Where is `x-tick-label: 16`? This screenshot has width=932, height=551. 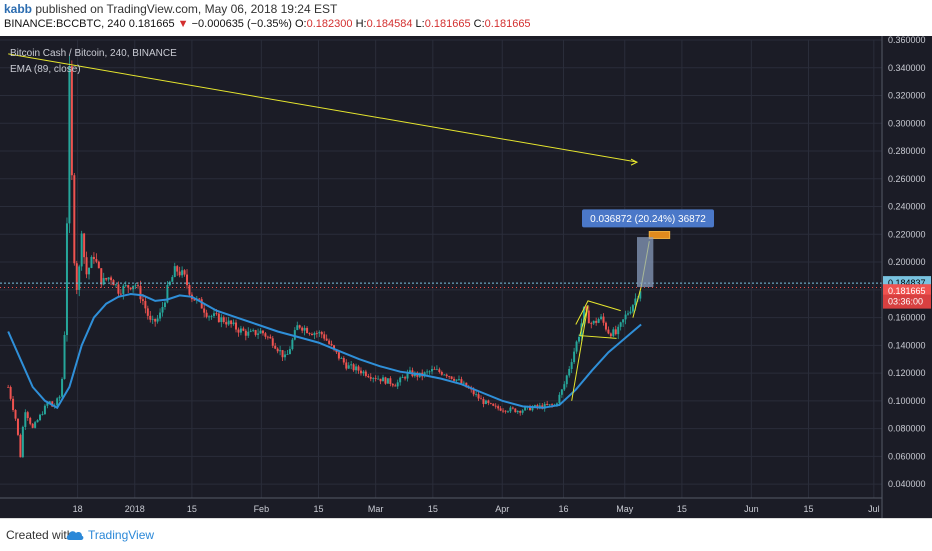
x-tick-label: 16 is located at coordinates (563, 509).